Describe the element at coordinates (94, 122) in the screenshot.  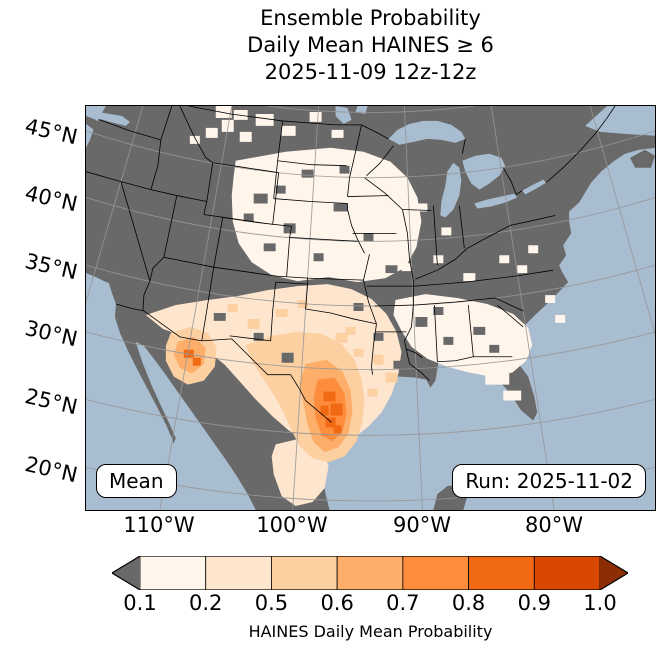
I see `vancouver-island` at that location.